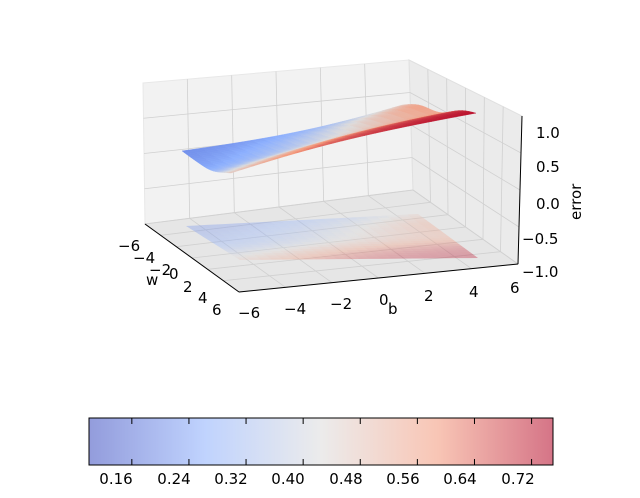  Describe the element at coordinates (188, 287) in the screenshot. I see `w-tick-label: 2` at that location.